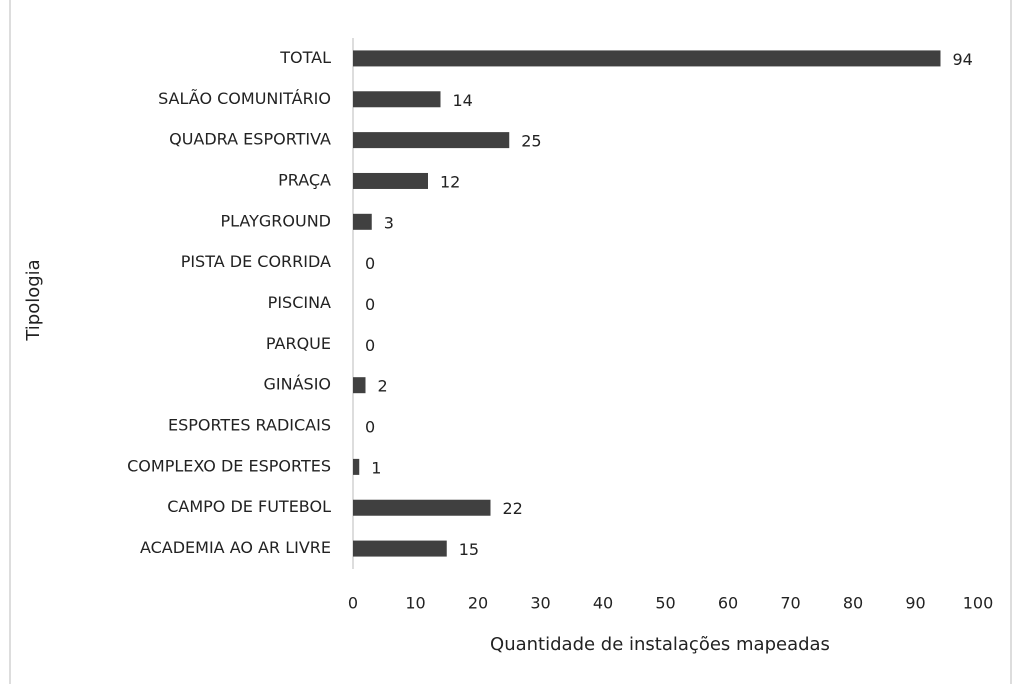 The image size is (1012, 684). What do you see at coordinates (383, 386) in the screenshot?
I see `data-label: 2` at bounding box center [383, 386].